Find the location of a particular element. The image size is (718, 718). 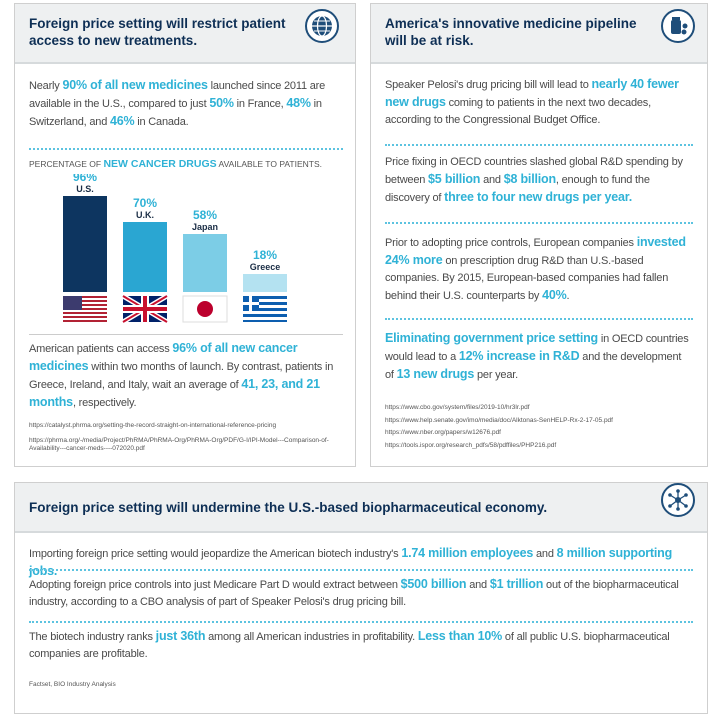

text-run: and the development of is located at coordinates (533, 366).